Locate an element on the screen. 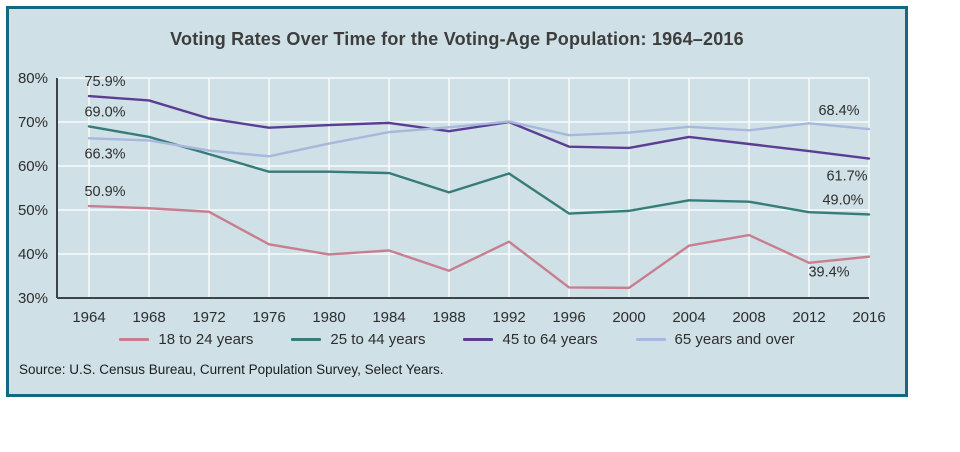  svg-text: 2004 is located at coordinates (688, 317).